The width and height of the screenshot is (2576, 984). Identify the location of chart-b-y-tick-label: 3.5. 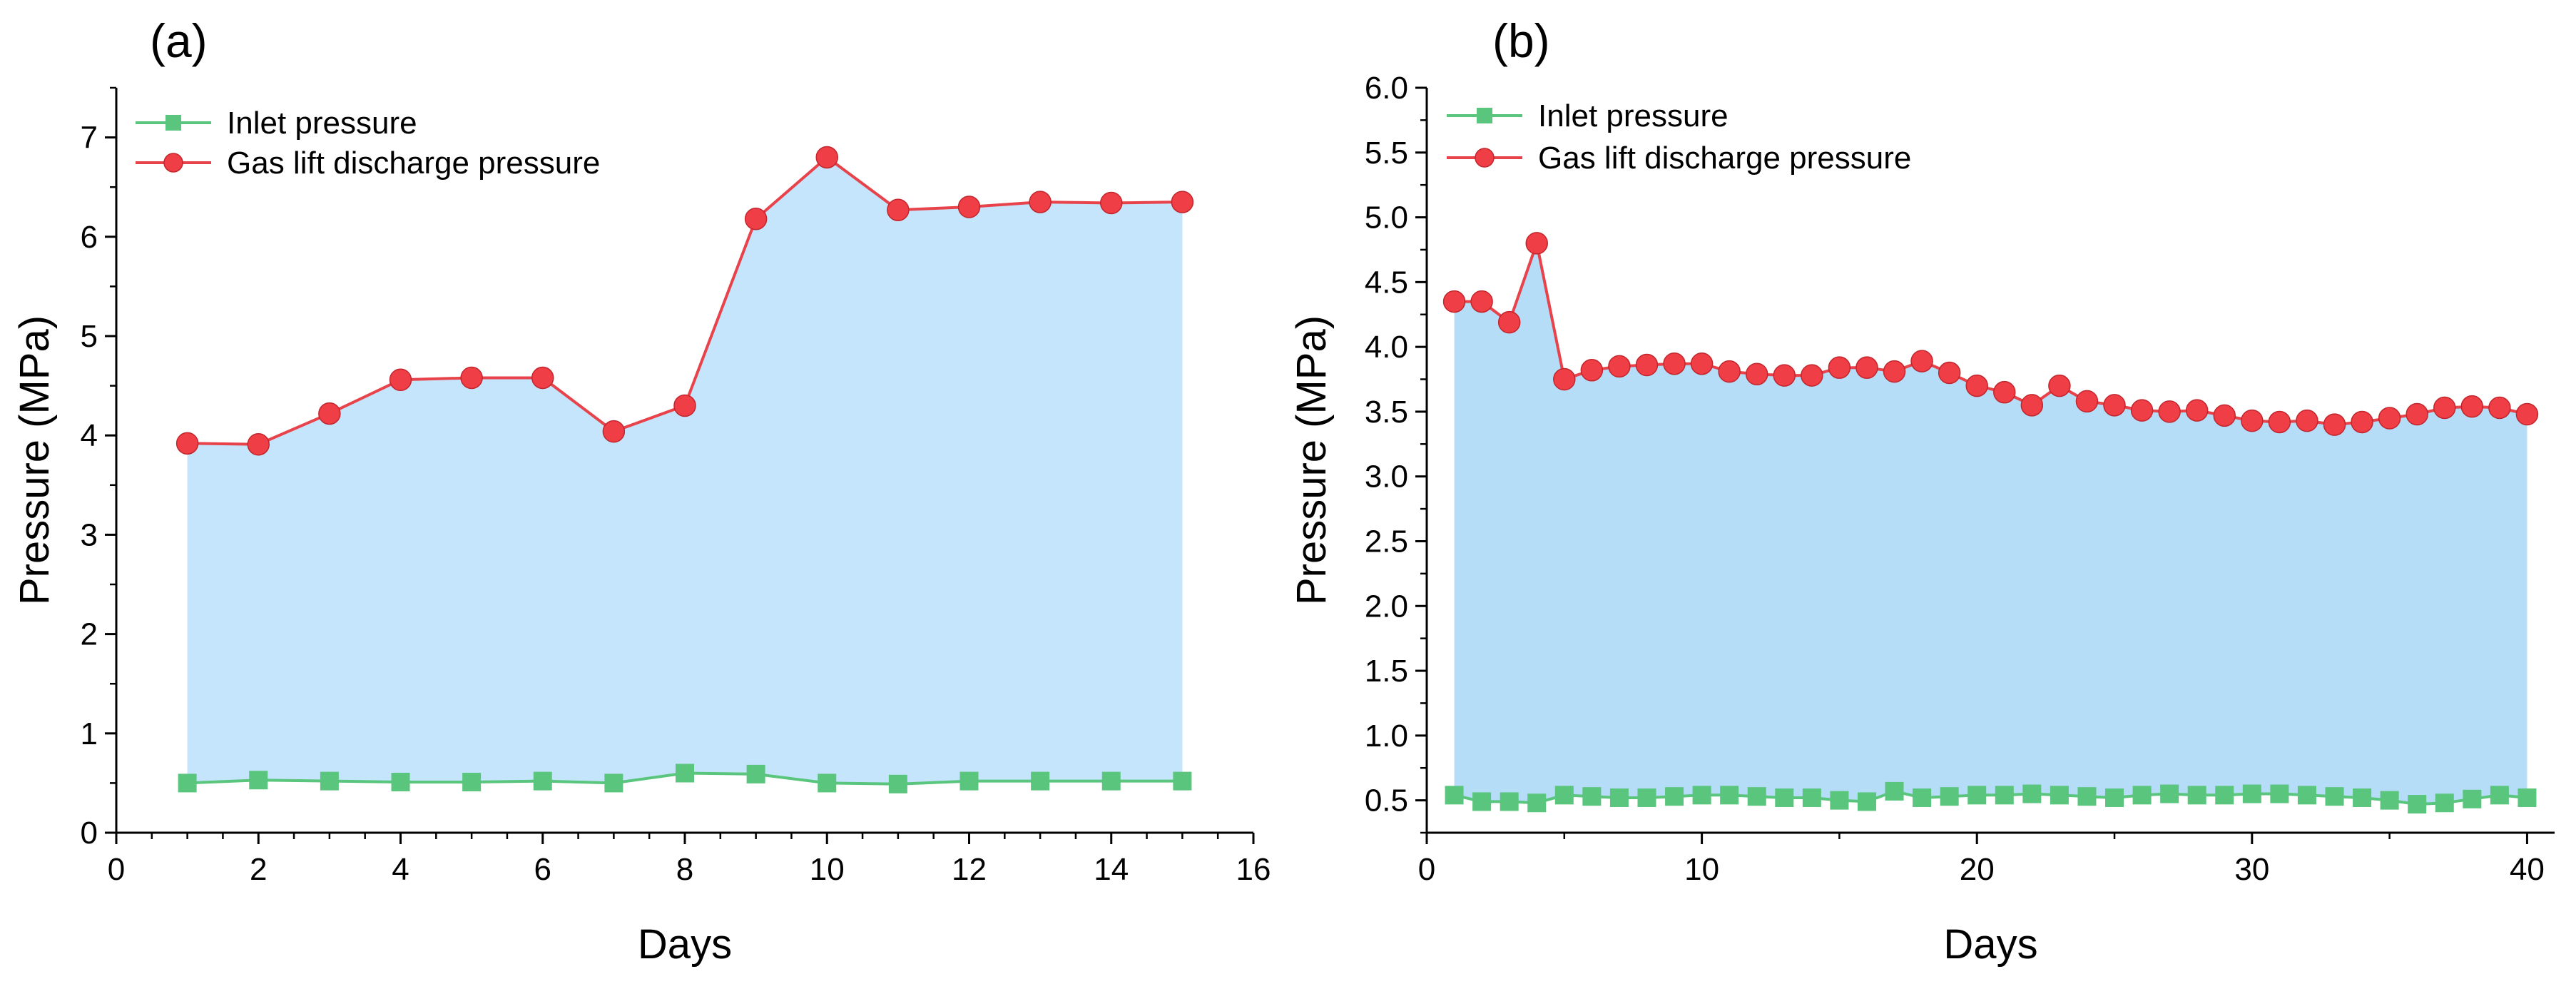
(1386, 412).